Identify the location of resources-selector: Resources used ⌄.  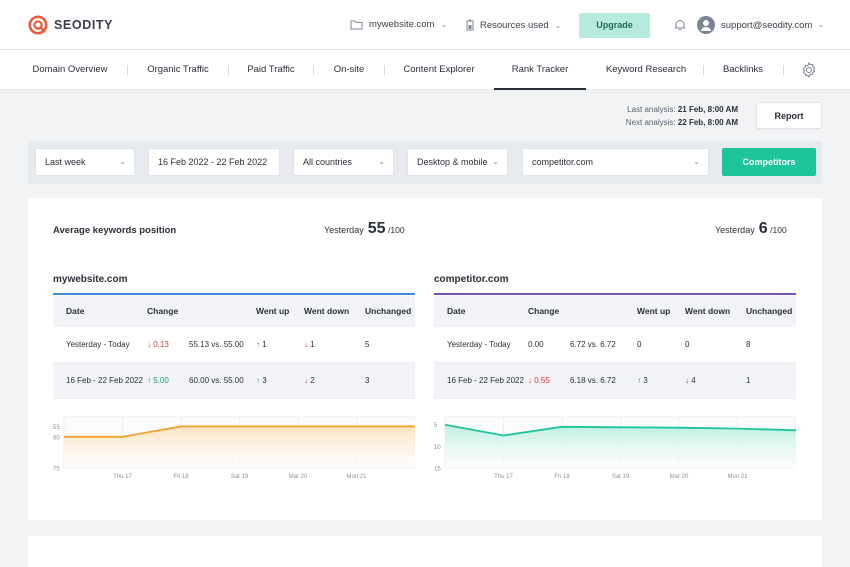
(513, 25).